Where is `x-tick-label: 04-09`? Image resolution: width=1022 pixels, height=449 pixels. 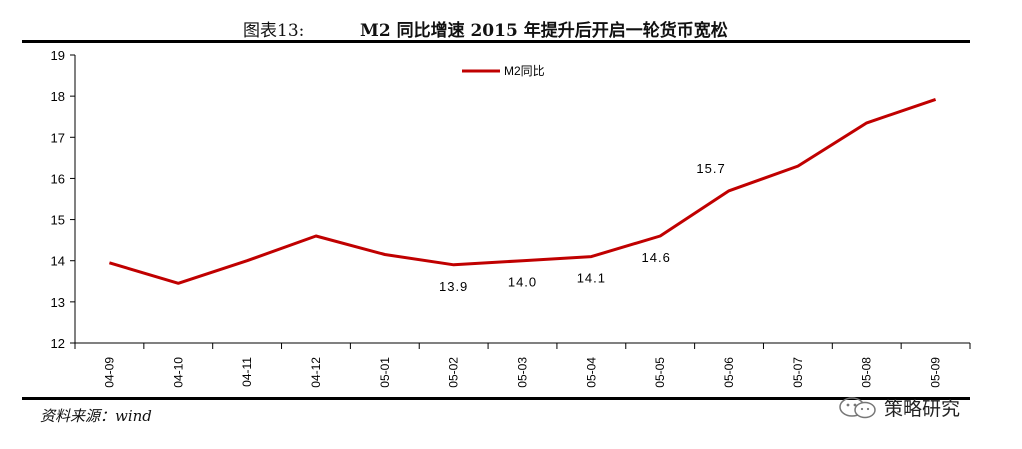 x-tick-label: 04-09 is located at coordinates (109, 372).